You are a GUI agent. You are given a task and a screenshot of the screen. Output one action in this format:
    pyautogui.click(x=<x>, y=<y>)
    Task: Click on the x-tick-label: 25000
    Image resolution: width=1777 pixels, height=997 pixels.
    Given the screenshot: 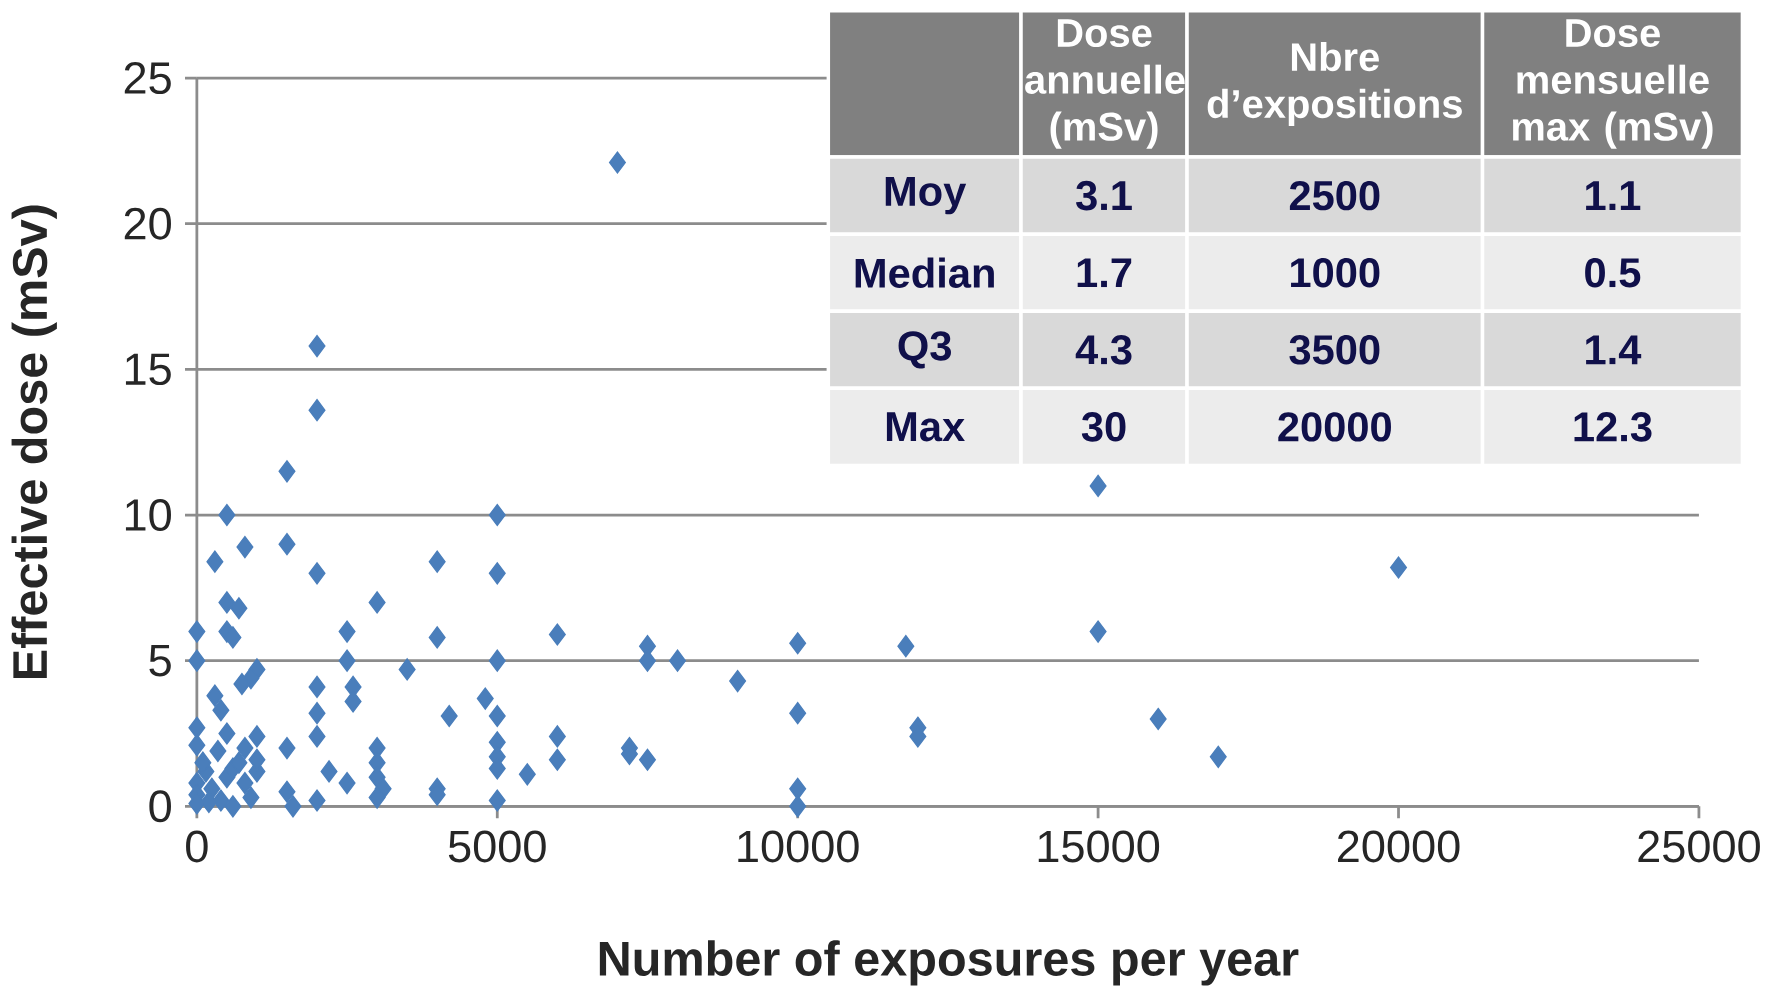 What is the action you would take?
    pyautogui.click(x=1699, y=846)
    